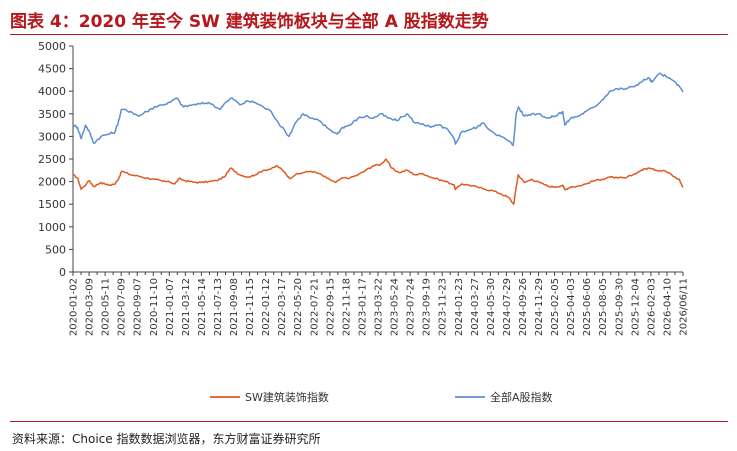 The image size is (737, 451). I want to click on x-tick-label: 2021-01-07, so click(170, 307).